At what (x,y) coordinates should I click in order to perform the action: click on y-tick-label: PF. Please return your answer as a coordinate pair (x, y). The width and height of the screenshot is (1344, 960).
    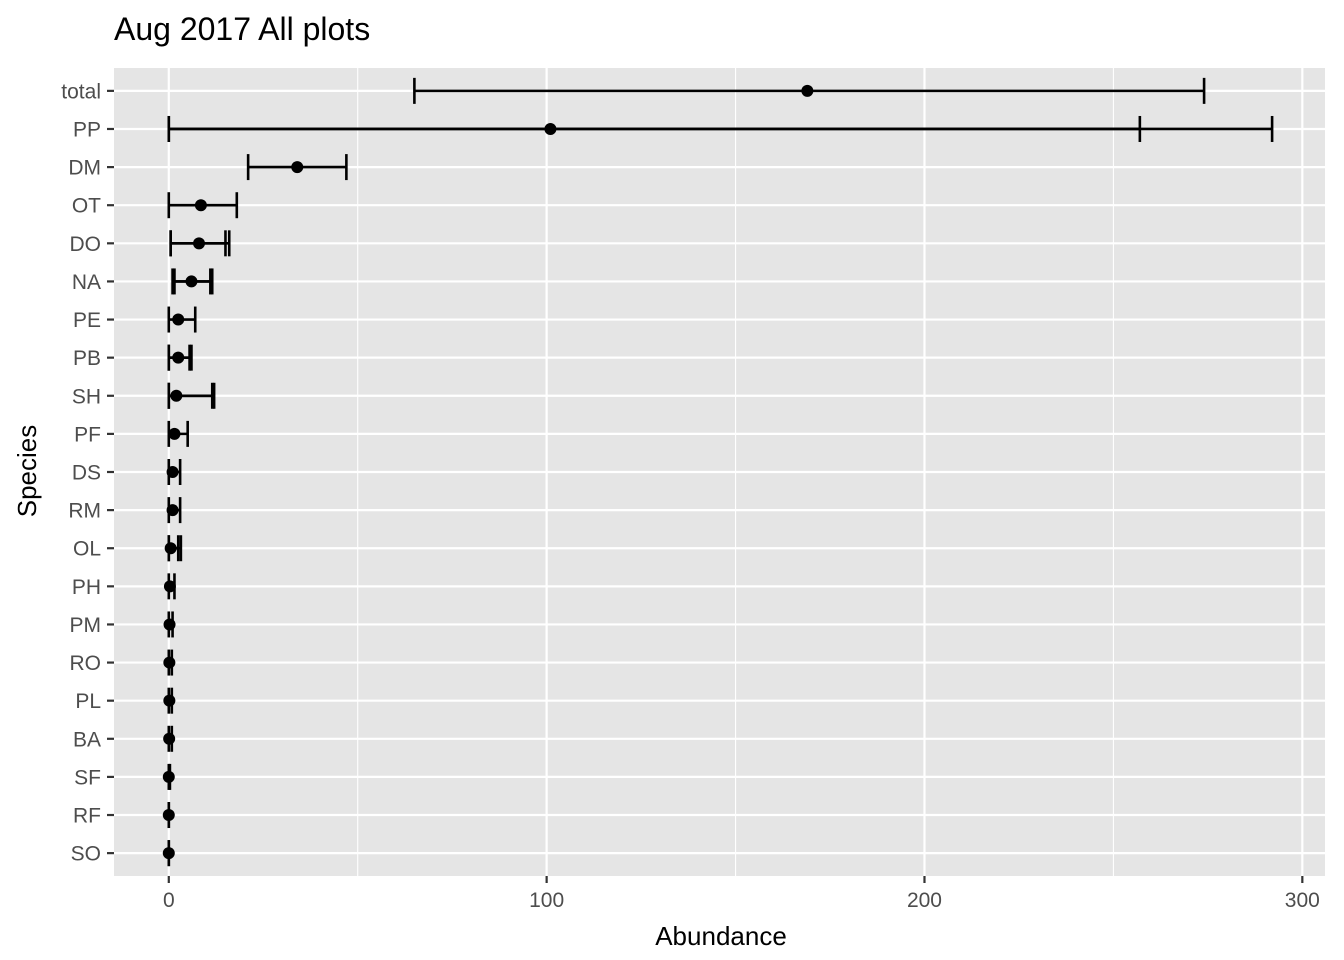
    Looking at the image, I should click on (87, 434).